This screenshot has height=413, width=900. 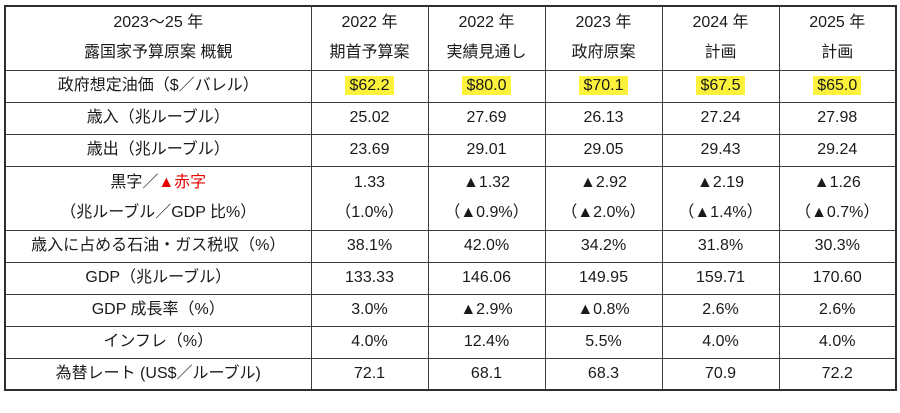 I want to click on row-label-oil-price: 政府想定油価（$／バレル）, so click(x=158, y=86).